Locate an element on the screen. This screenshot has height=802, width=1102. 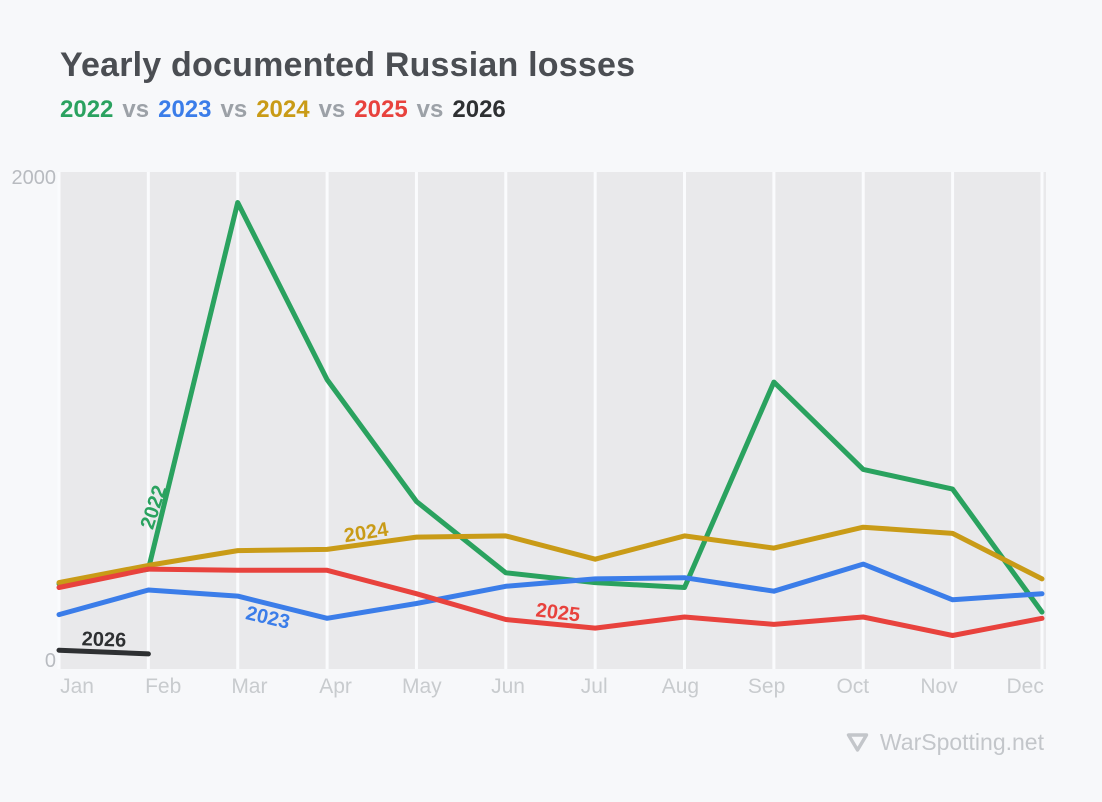
subtitle-year-2024: 2024 is located at coordinates (283, 109).